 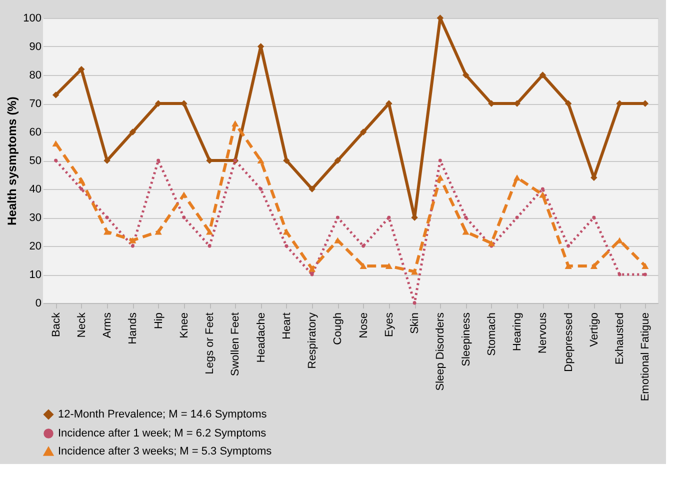 I want to click on x-tick-label: Cough, so click(x=338, y=328).